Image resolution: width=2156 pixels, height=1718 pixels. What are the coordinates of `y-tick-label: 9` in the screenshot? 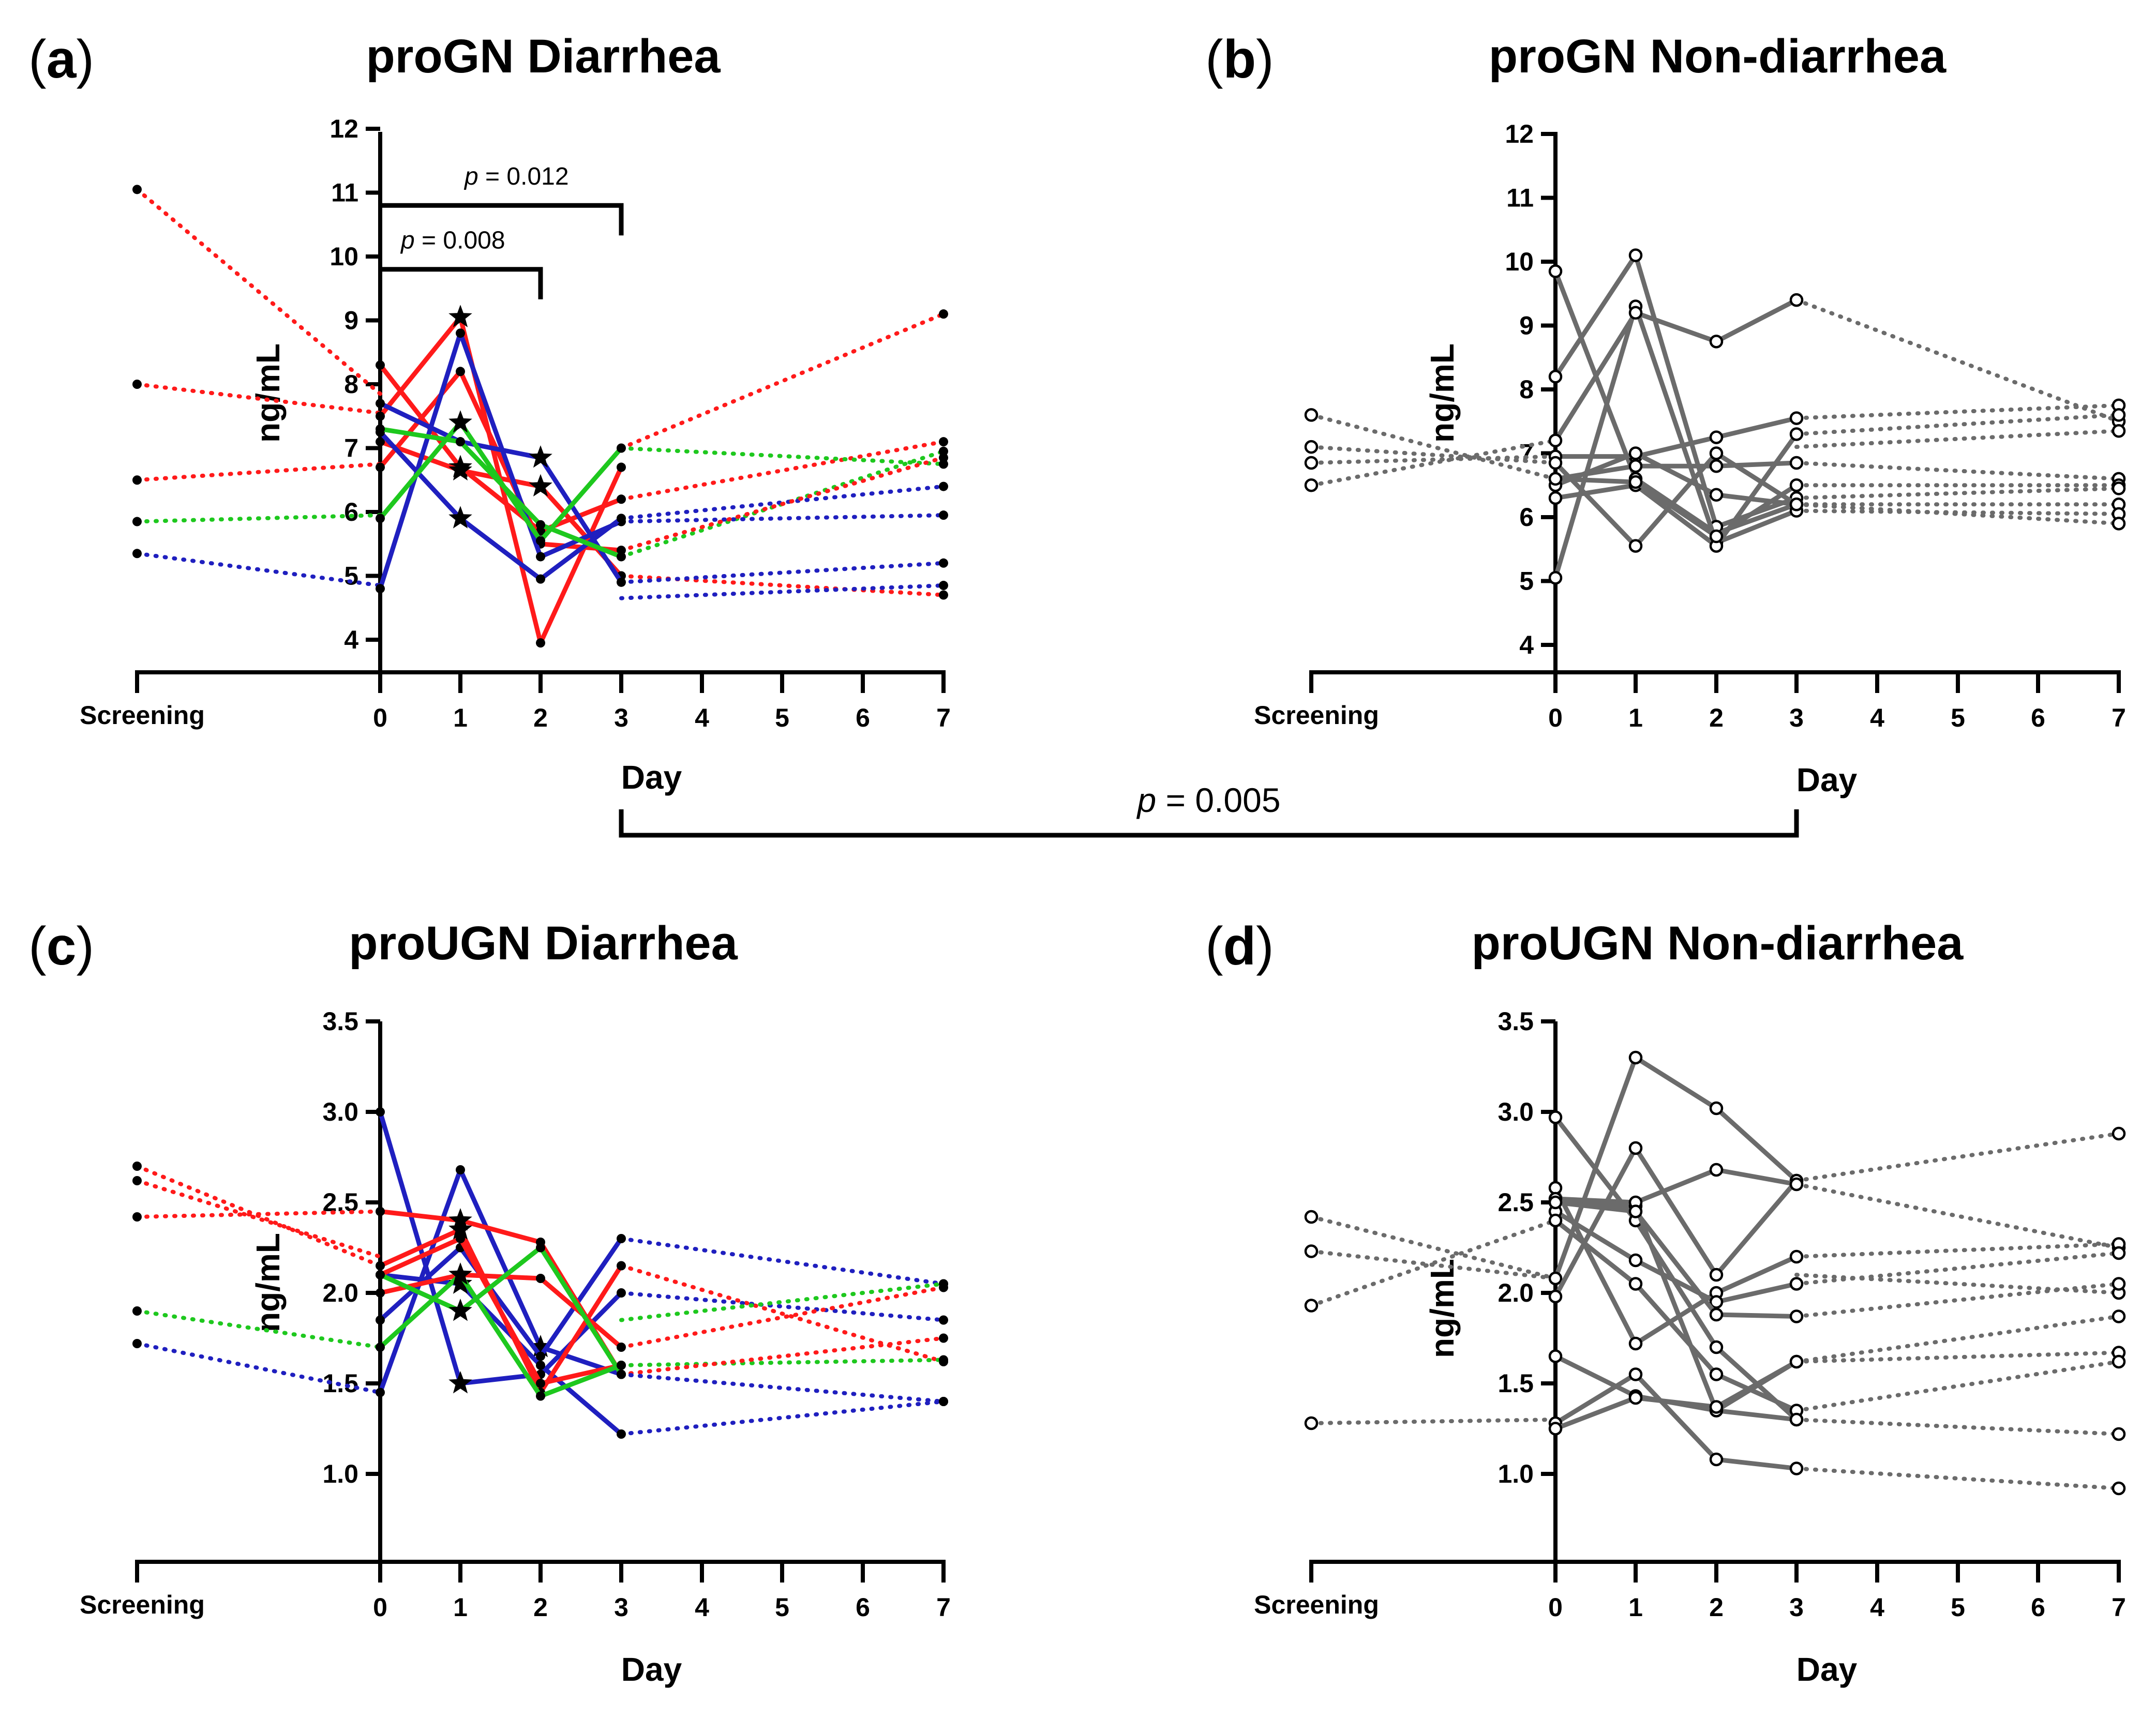 It's located at (351, 320).